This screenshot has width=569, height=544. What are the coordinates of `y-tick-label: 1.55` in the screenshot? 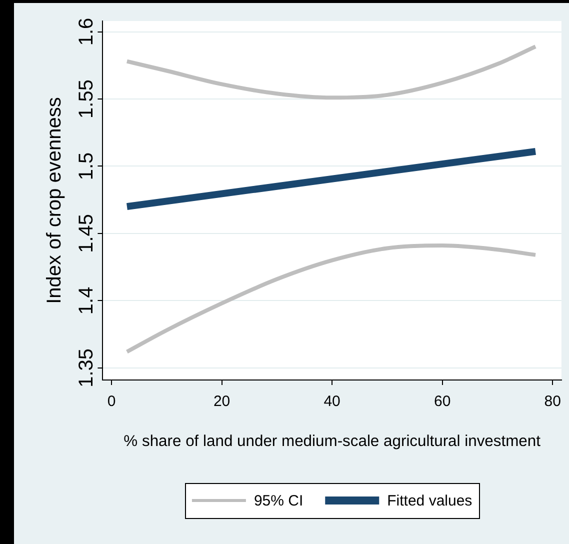 It's located at (87, 99).